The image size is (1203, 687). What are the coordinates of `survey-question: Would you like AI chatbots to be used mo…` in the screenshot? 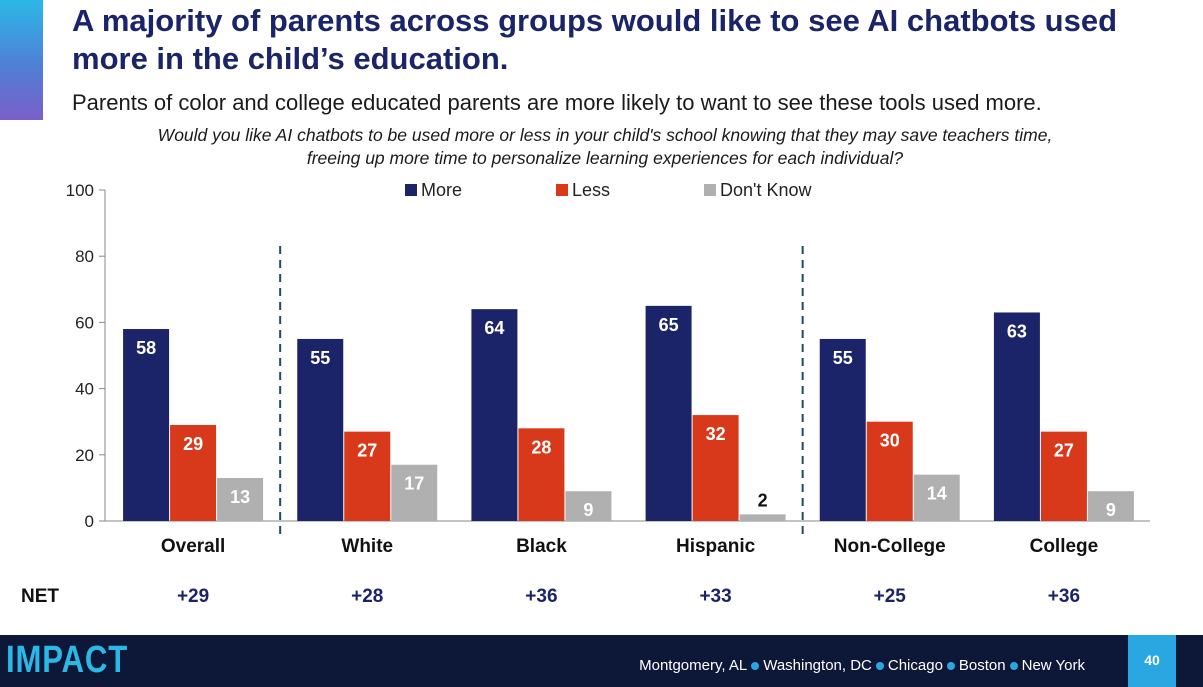 It's located at (605, 146).